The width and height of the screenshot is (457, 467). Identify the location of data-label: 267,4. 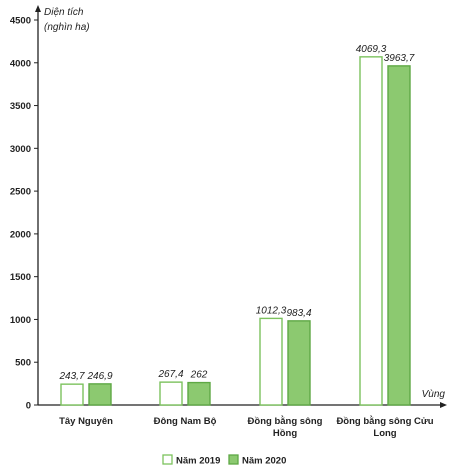
(170, 374).